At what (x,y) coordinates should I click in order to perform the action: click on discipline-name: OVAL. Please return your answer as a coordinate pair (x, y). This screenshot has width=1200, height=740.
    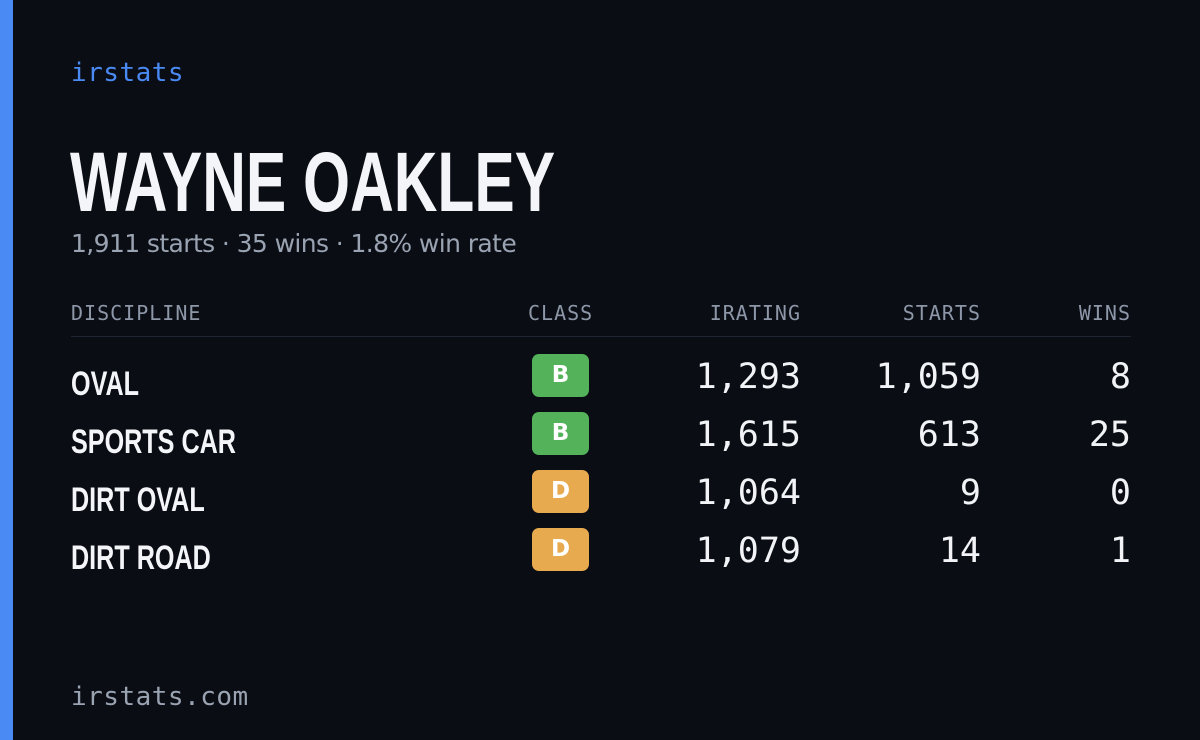
    Looking at the image, I should click on (105, 384).